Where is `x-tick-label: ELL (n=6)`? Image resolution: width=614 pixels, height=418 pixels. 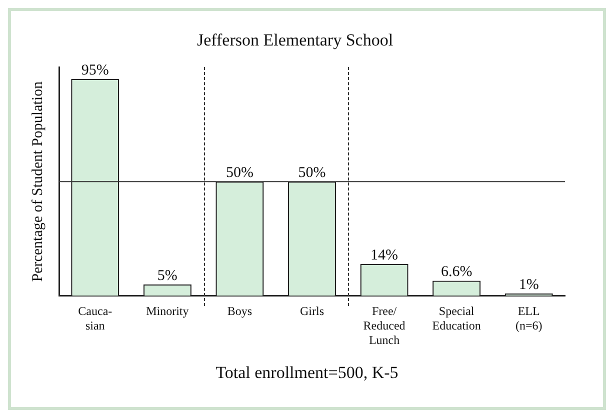
x-tick-label: ELL (n=6) is located at coordinates (528, 318).